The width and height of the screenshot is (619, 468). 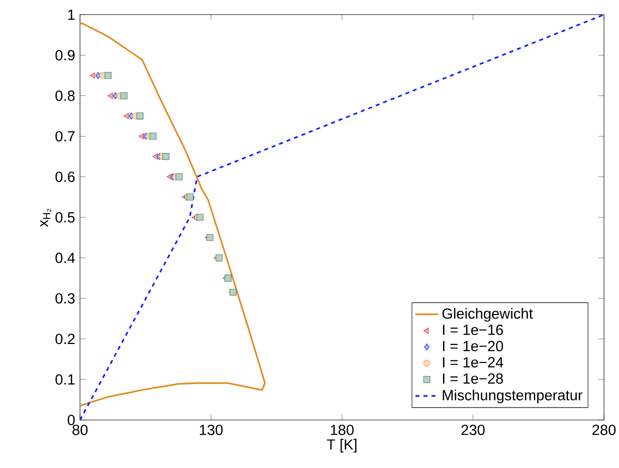 I want to click on x-tick-label: 130, so click(x=211, y=430).